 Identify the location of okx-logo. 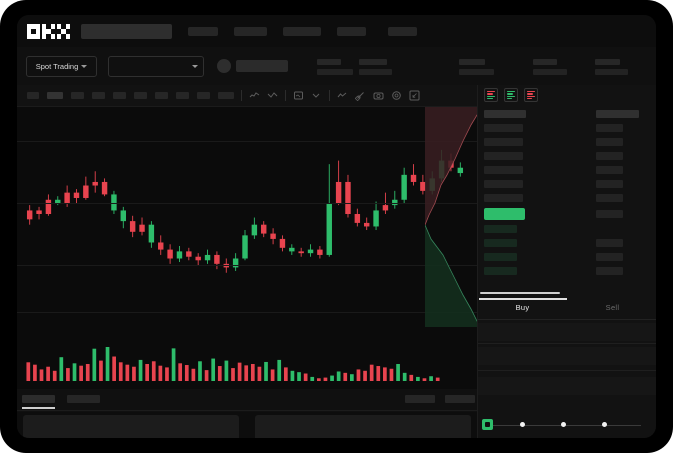
(49, 31).